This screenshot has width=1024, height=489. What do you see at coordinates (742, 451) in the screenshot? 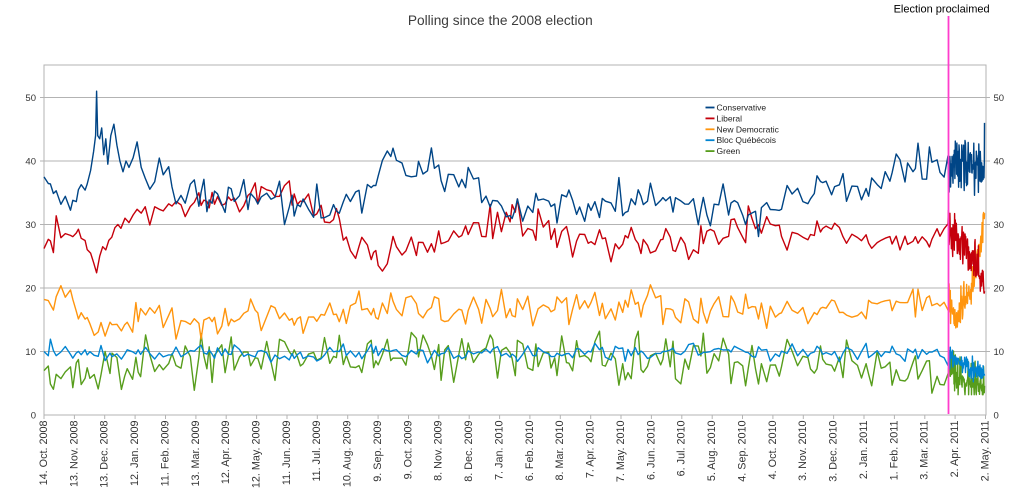
I see `svg-text: 4. Sep. 2010` at bounding box center [742, 451].